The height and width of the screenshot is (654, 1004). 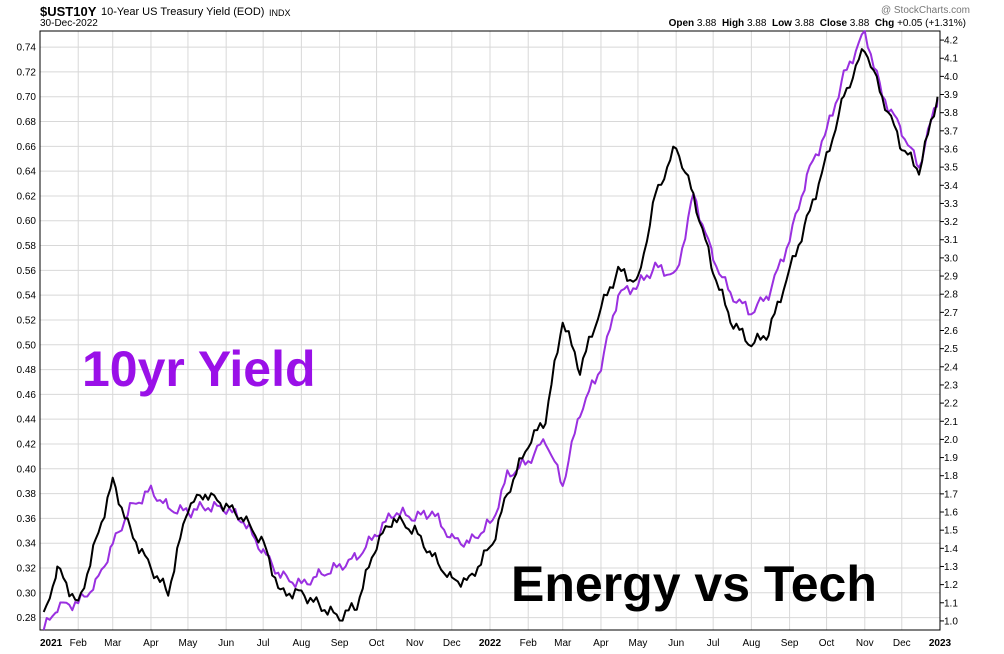 What do you see at coordinates (27, 469) in the screenshot?
I see `left-tick-label: 0.40` at bounding box center [27, 469].